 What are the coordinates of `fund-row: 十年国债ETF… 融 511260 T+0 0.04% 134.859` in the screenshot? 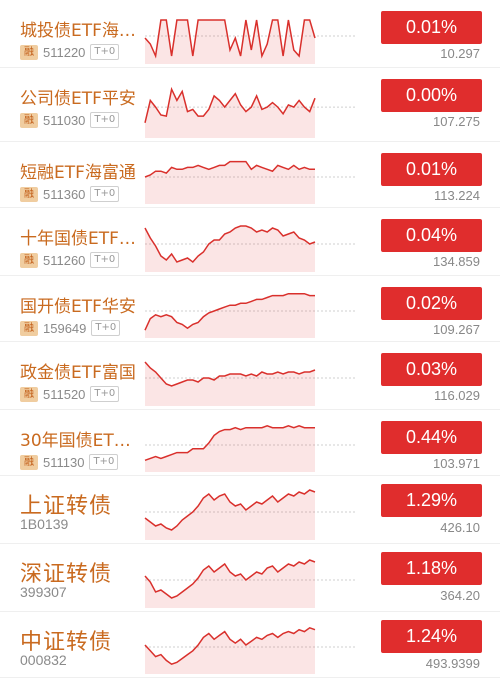 It's located at (250, 242).